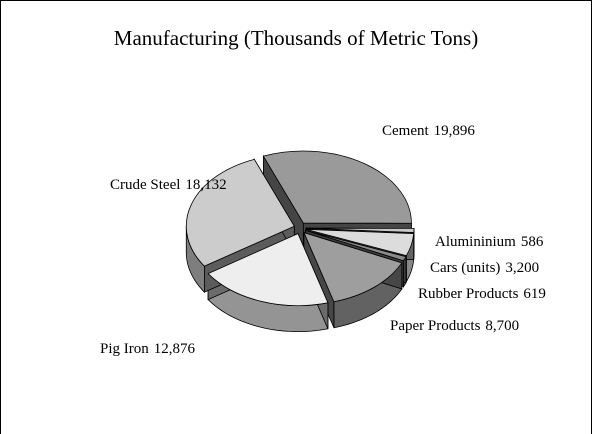 This screenshot has height=434, width=593. What do you see at coordinates (532, 242) in the screenshot?
I see `slice-value: 586` at bounding box center [532, 242].